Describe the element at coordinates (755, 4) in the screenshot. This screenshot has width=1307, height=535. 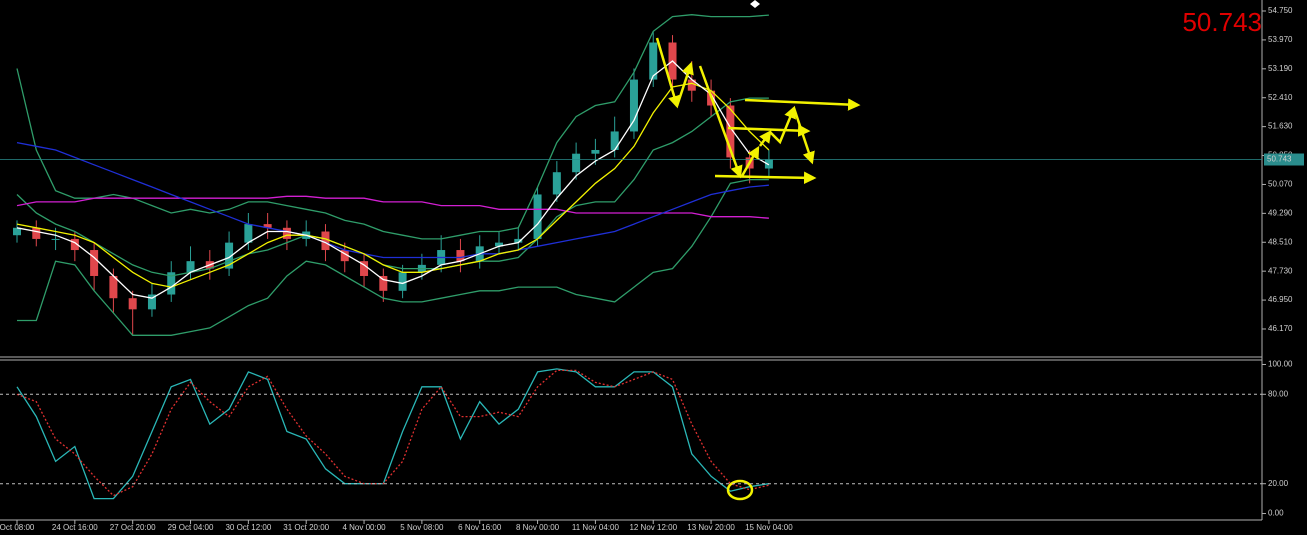
I see `marker` at that location.